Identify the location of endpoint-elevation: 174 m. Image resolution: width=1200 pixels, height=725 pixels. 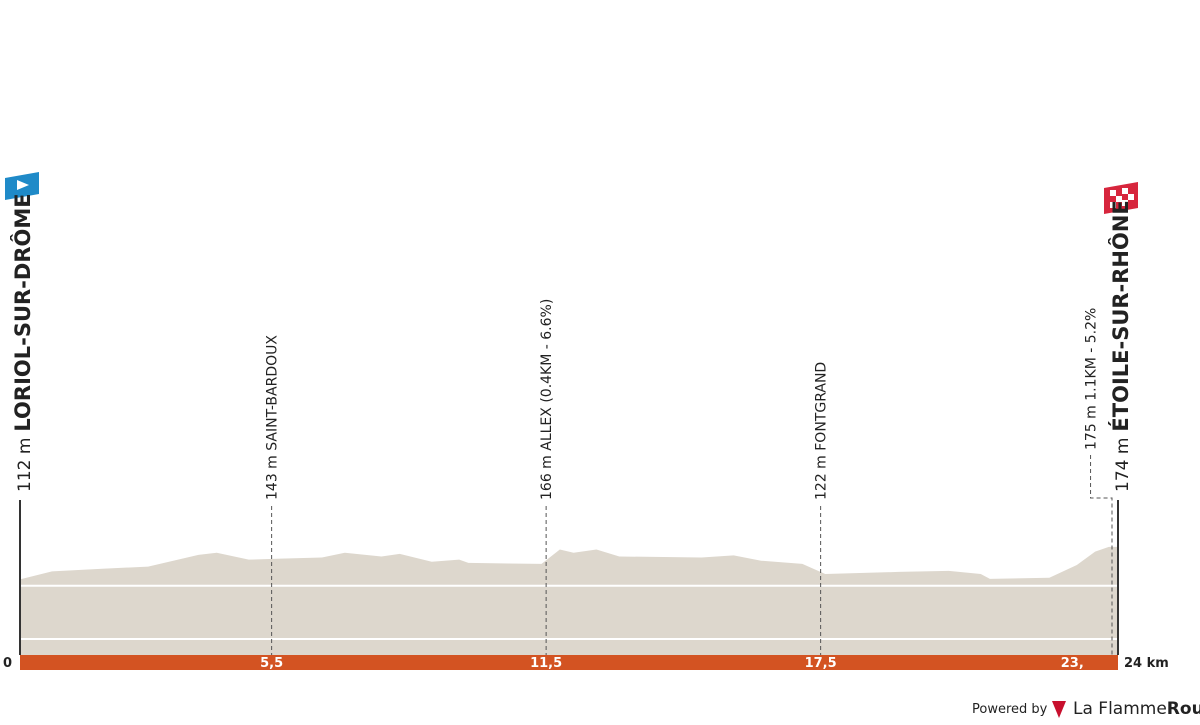
(1123, 465).